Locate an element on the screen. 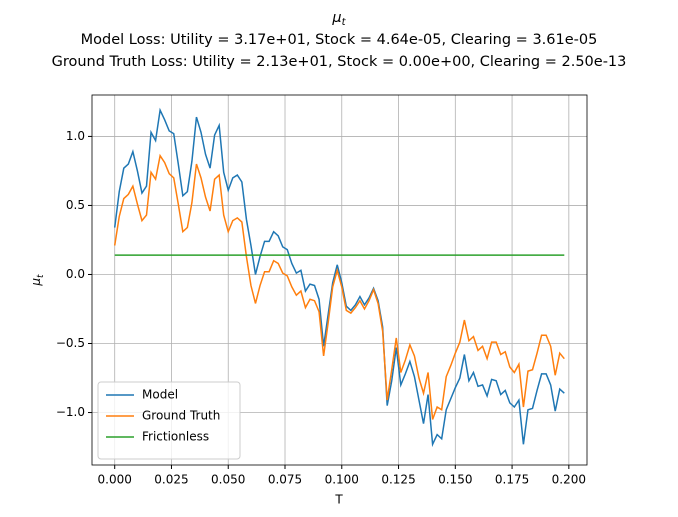 The image size is (678, 517). y-tick-label: 0.5 is located at coordinates (75, 205).